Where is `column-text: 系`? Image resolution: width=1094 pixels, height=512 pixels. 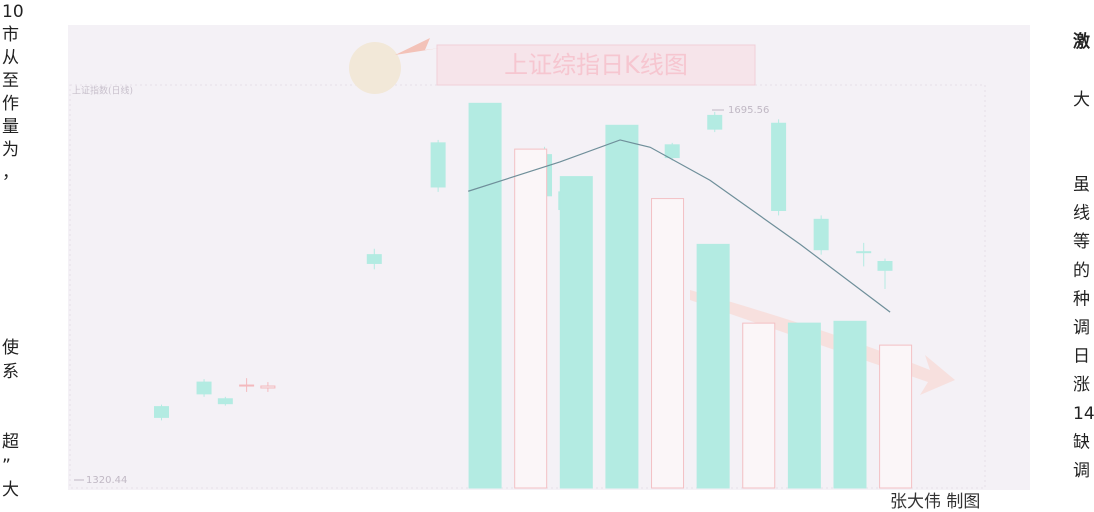
column-text: 系 is located at coordinates (10, 372).